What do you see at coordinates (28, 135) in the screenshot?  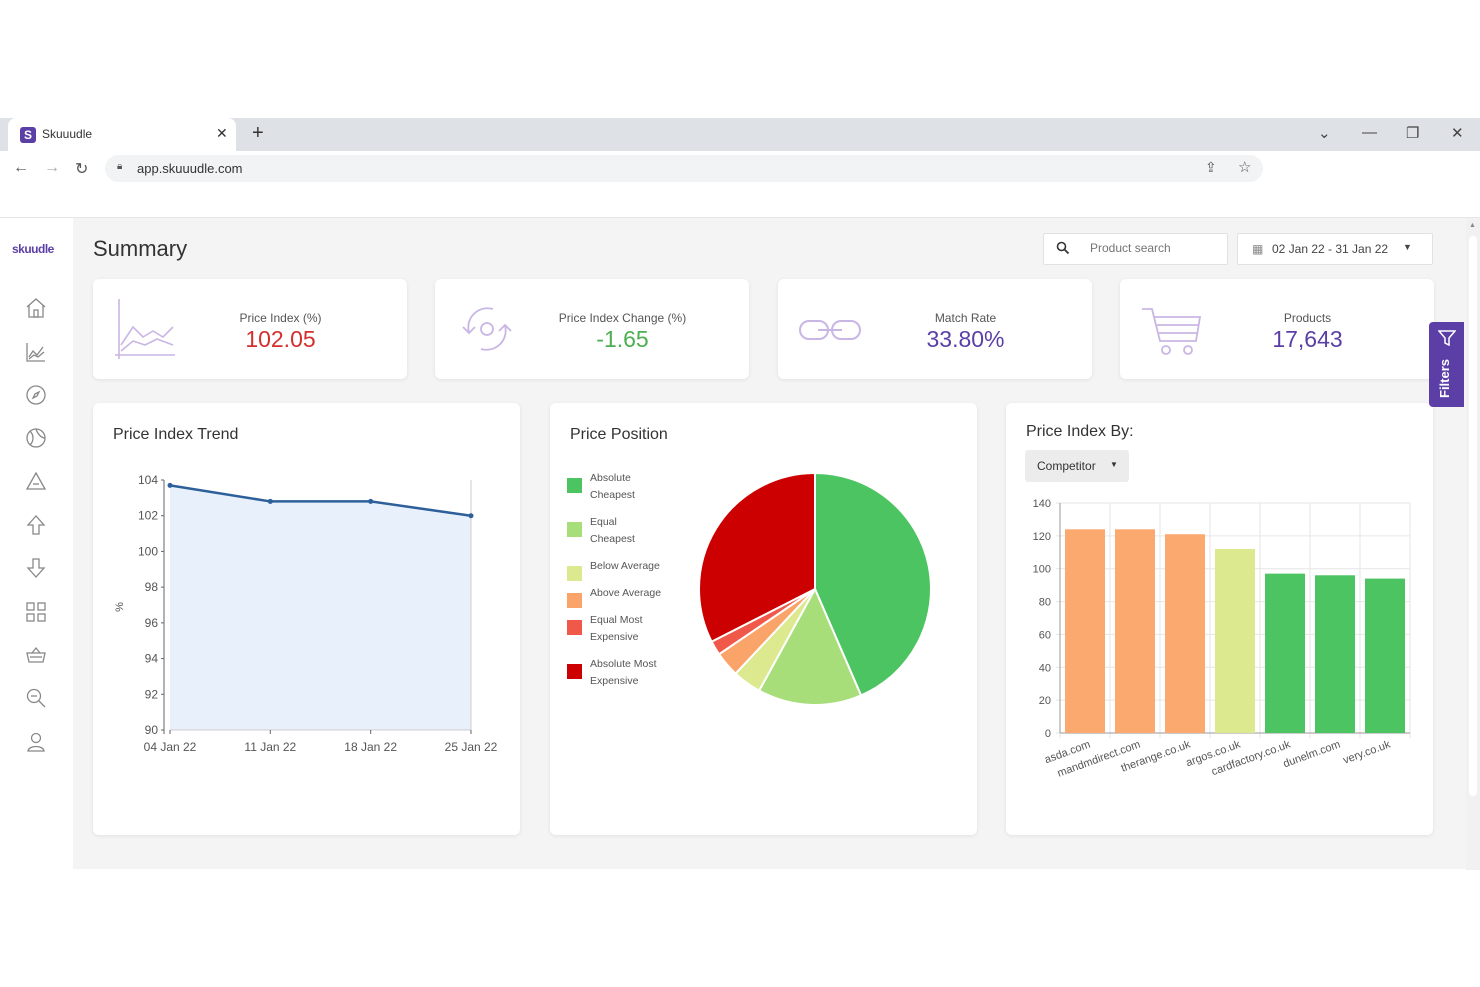 I see `skuuudle-favicon-icon: S` at bounding box center [28, 135].